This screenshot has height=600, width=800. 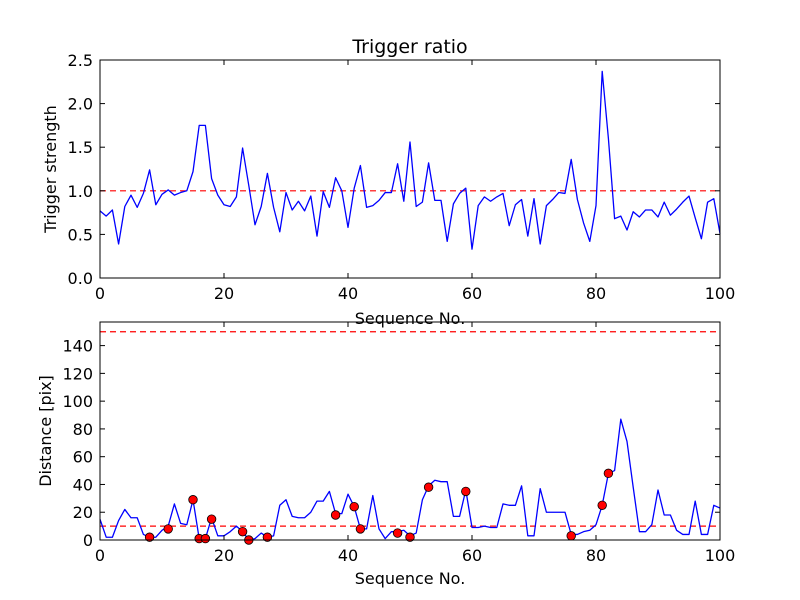 I want to click on y-tick-label: 0, so click(x=88, y=540).